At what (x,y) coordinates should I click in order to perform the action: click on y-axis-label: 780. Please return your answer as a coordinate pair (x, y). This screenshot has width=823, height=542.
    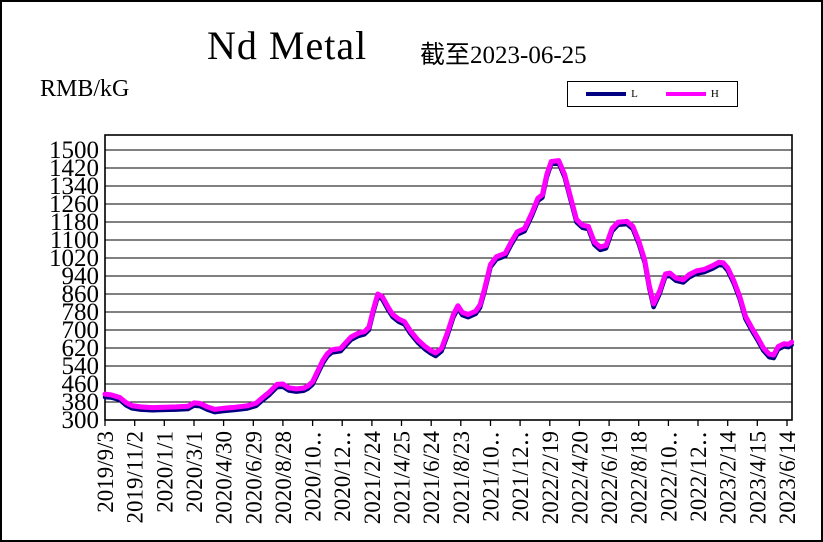
    Looking at the image, I should click on (81, 312).